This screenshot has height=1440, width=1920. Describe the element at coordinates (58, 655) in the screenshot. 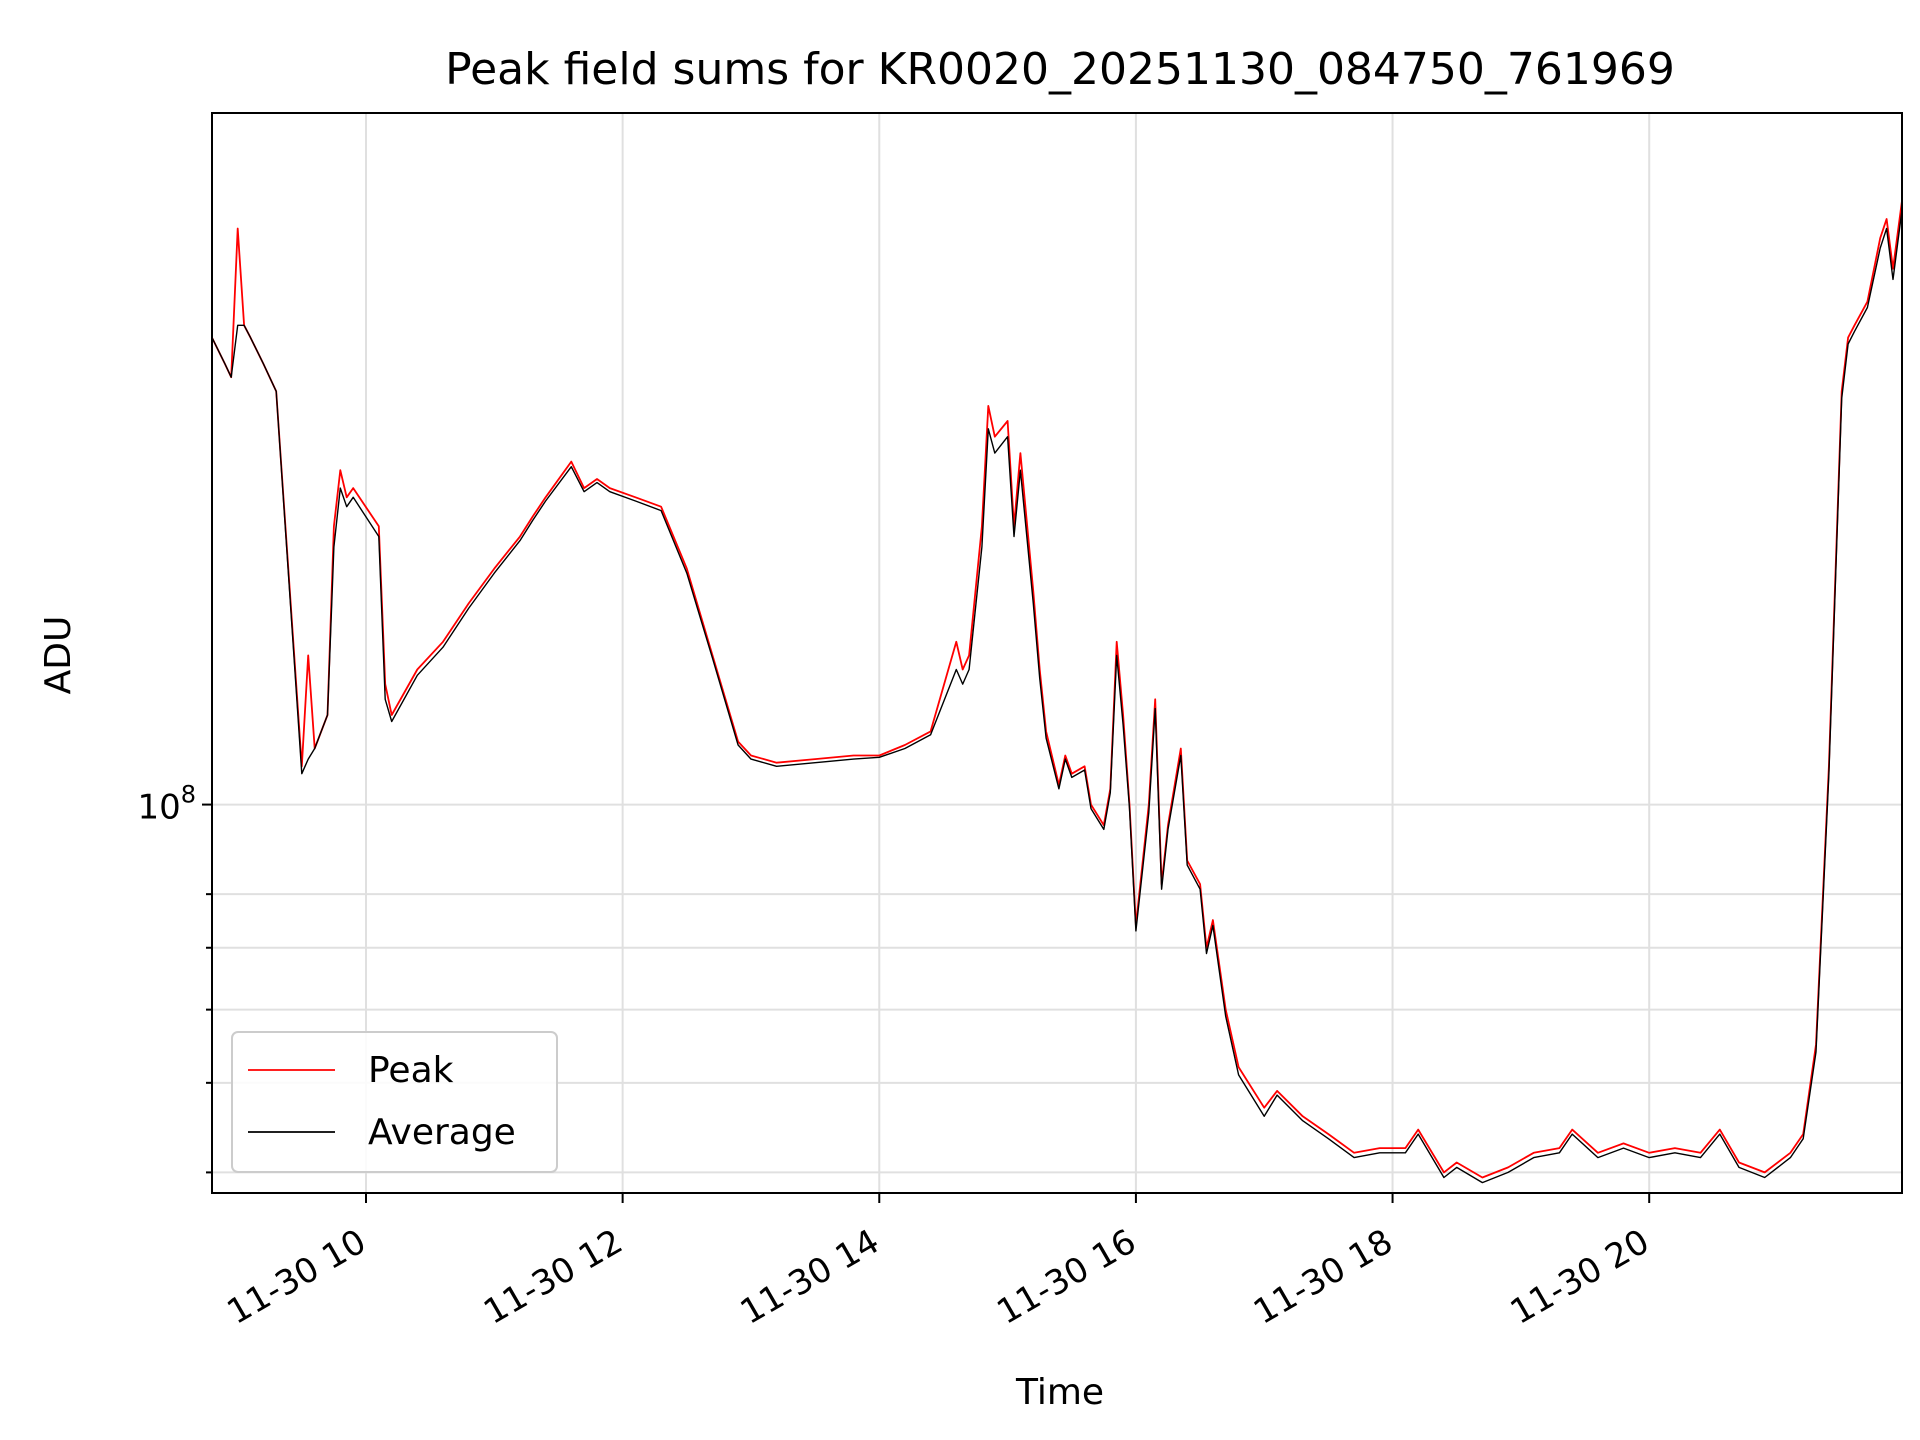

I see `y-axis-label: ADU` at that location.